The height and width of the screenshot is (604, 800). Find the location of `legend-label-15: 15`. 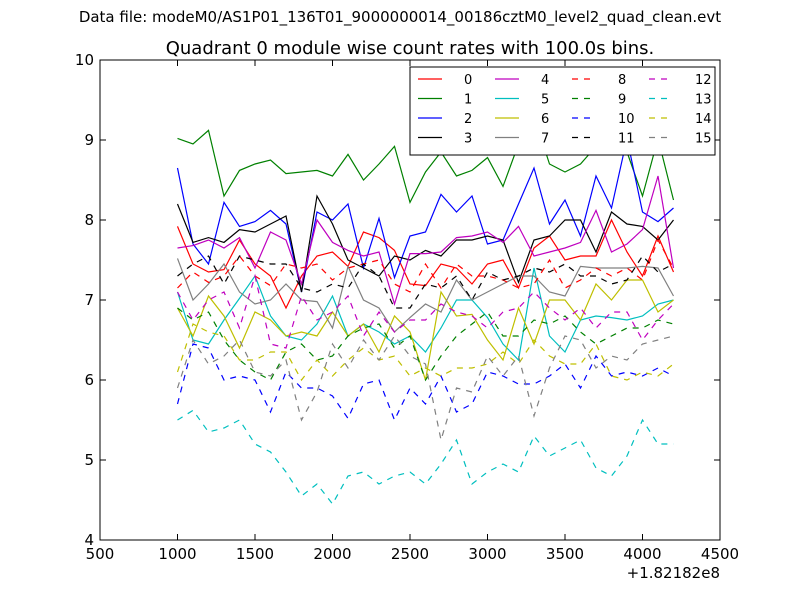

legend-label-15: 15 is located at coordinates (703, 139).